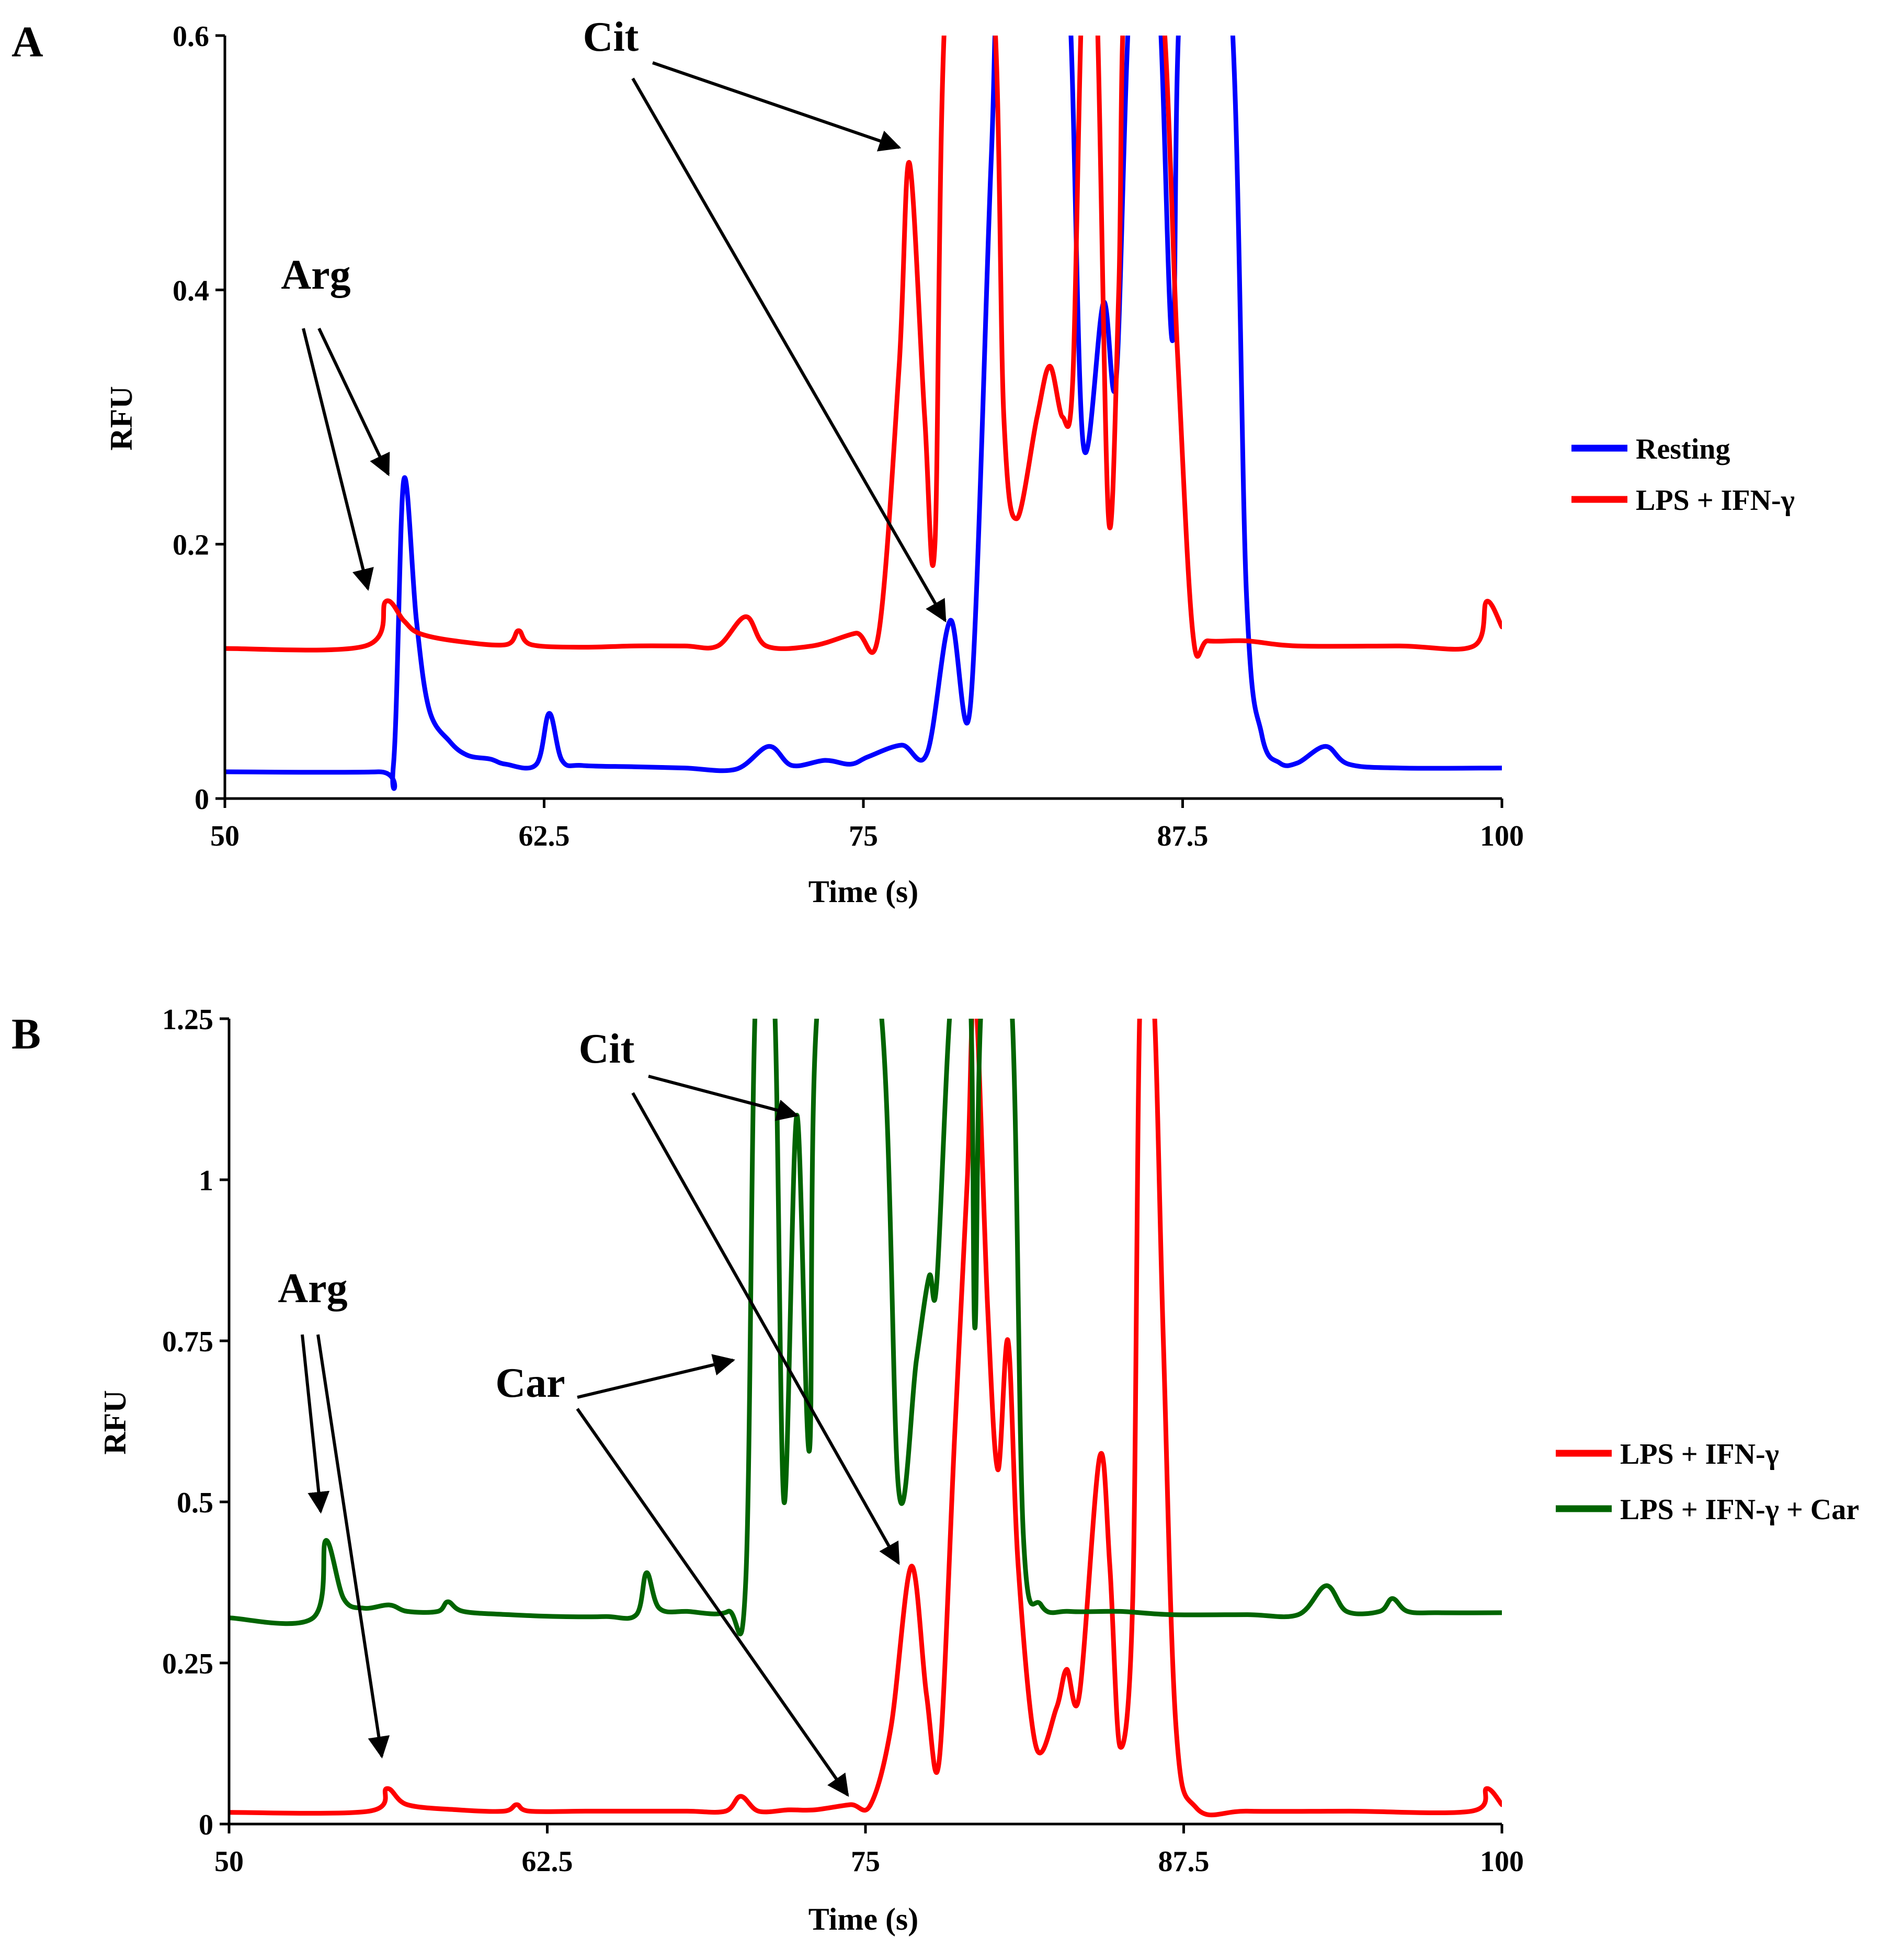 This screenshot has height=1960, width=1903. What do you see at coordinates (1707, 1482) in the screenshot?
I see `plot-b-legend: LPS + IFN-γ LPS + IFN-γ + Car` at bounding box center [1707, 1482].